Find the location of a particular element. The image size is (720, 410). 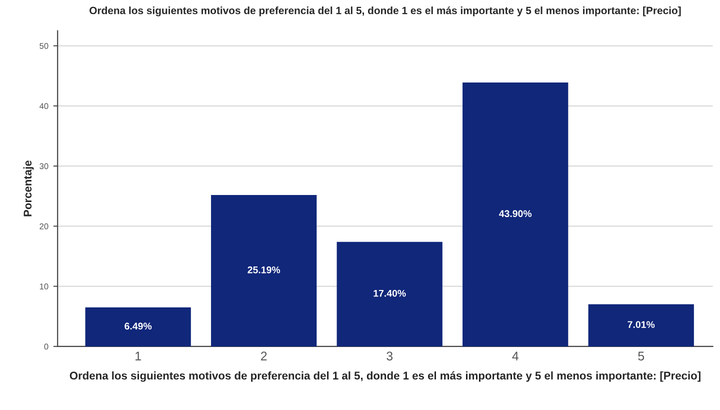

data-label: 17.40% is located at coordinates (390, 293).